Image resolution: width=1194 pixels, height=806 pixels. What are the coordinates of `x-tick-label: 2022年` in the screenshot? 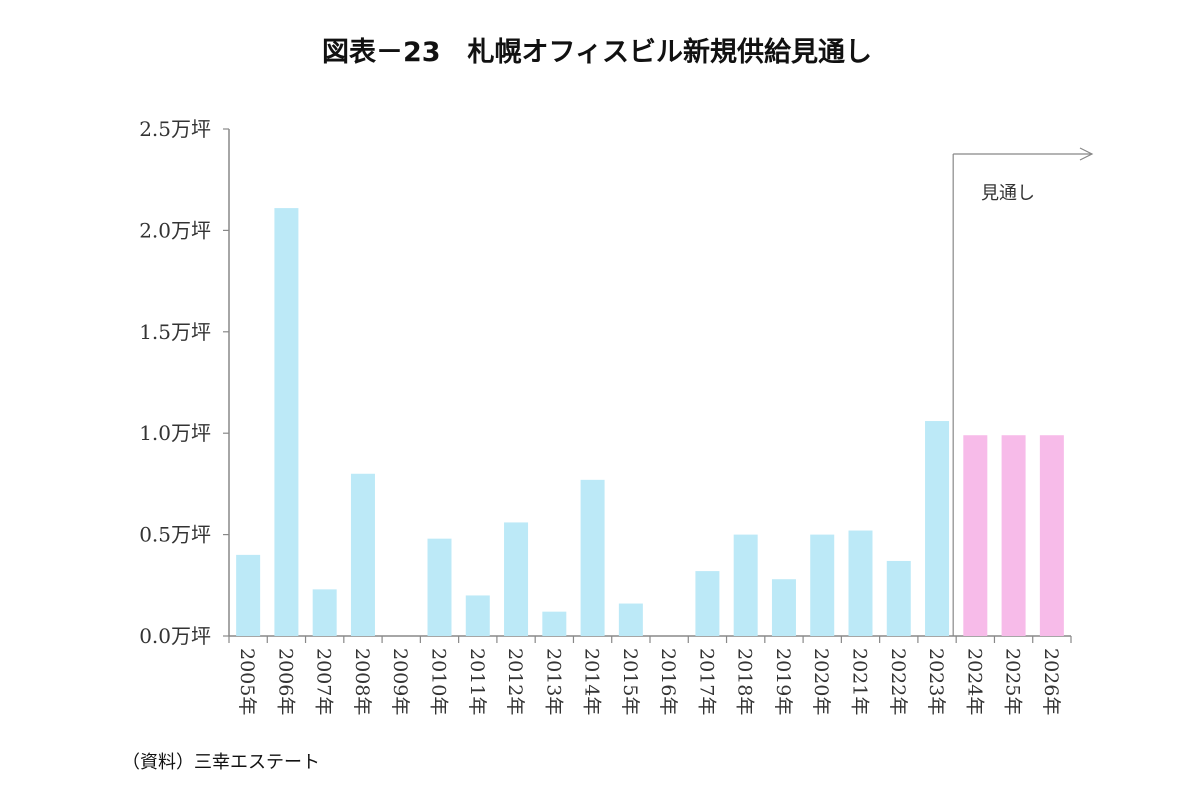 It's located at (898, 681).